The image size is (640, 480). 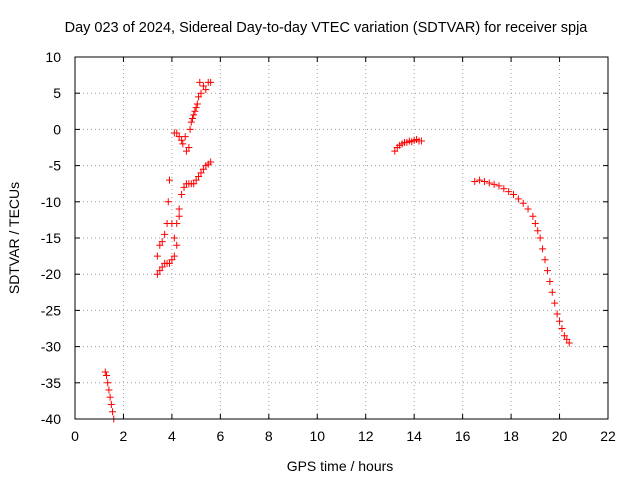 I want to click on x-axis-title: GPS time / hours, so click(x=340, y=466).